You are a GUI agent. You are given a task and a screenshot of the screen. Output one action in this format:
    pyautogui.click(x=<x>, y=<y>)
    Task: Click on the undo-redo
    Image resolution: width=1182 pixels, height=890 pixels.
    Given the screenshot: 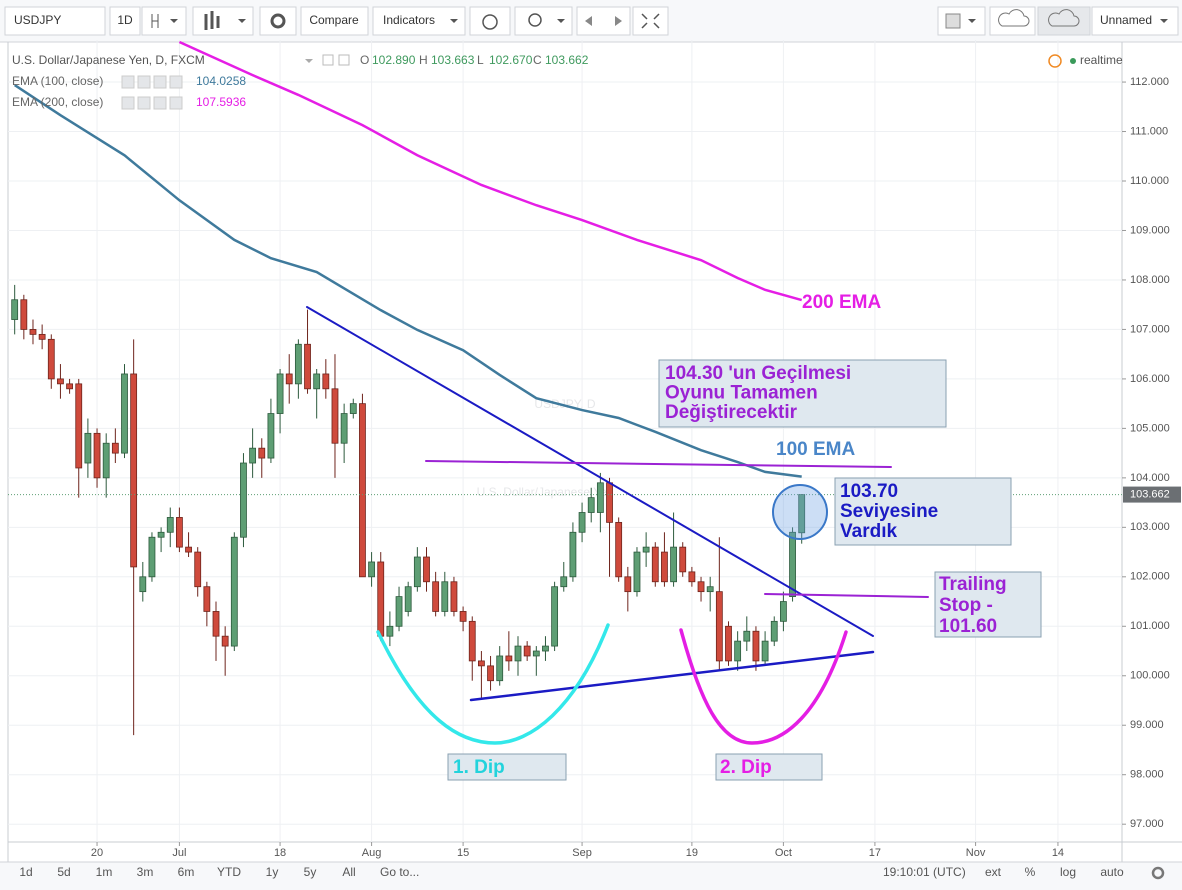 What is the action you would take?
    pyautogui.click(x=603, y=21)
    